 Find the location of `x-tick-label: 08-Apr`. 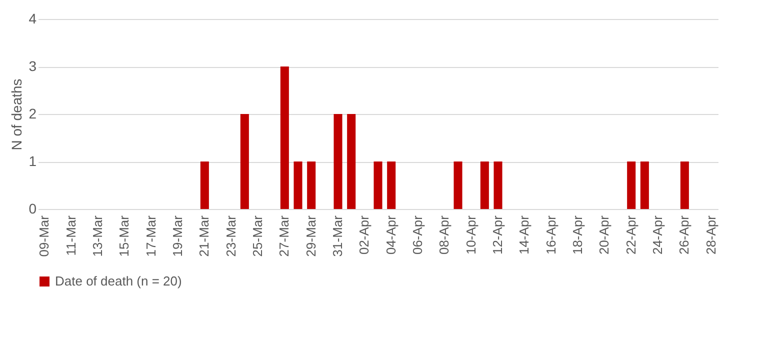

x-tick-label: 08-Apr is located at coordinates (444, 234).